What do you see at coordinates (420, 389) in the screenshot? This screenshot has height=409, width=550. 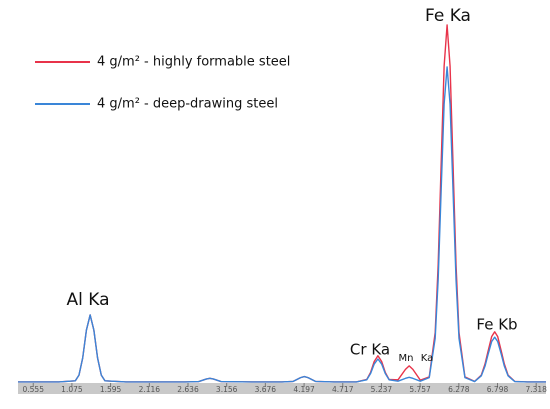 I see `x-tick-label: 5.757` at bounding box center [420, 389].